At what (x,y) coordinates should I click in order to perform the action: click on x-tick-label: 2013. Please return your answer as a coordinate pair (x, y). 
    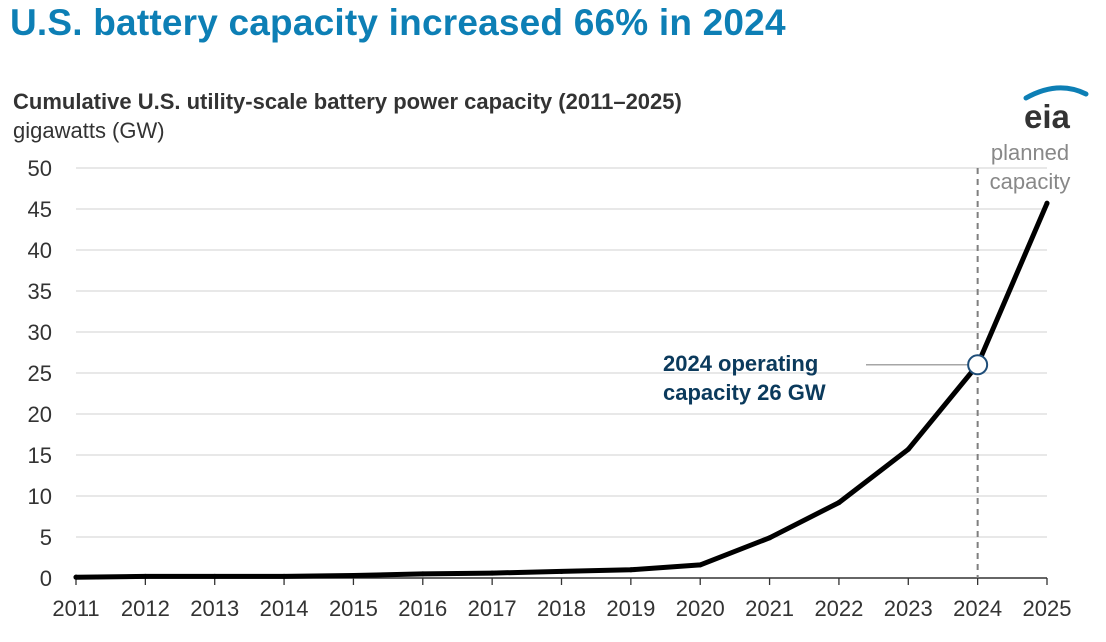
    Looking at the image, I should click on (214, 608).